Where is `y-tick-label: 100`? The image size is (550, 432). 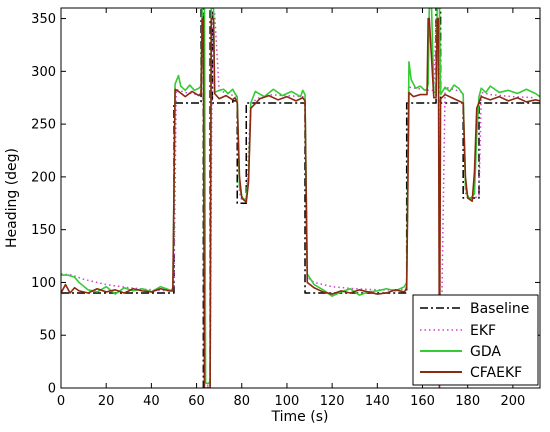 y-tick-label: 100 is located at coordinates (43, 283).